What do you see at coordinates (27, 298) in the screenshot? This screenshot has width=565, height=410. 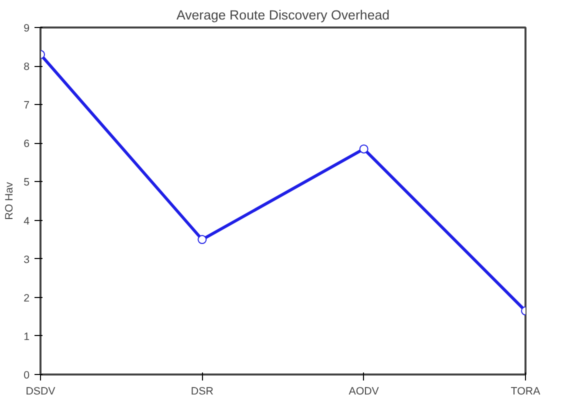 I see `y-tick-label: 2` at bounding box center [27, 298].